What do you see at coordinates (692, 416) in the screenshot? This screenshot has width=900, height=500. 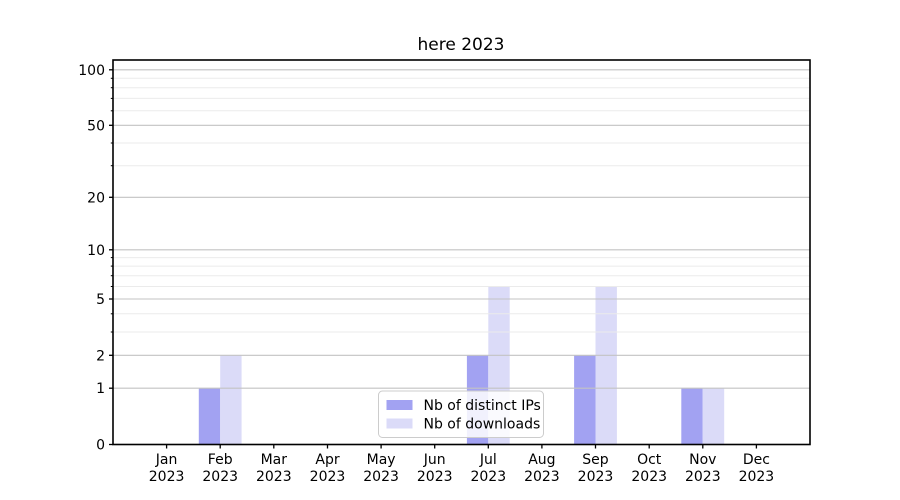 I see `bar-nov-series0` at bounding box center [692, 416].